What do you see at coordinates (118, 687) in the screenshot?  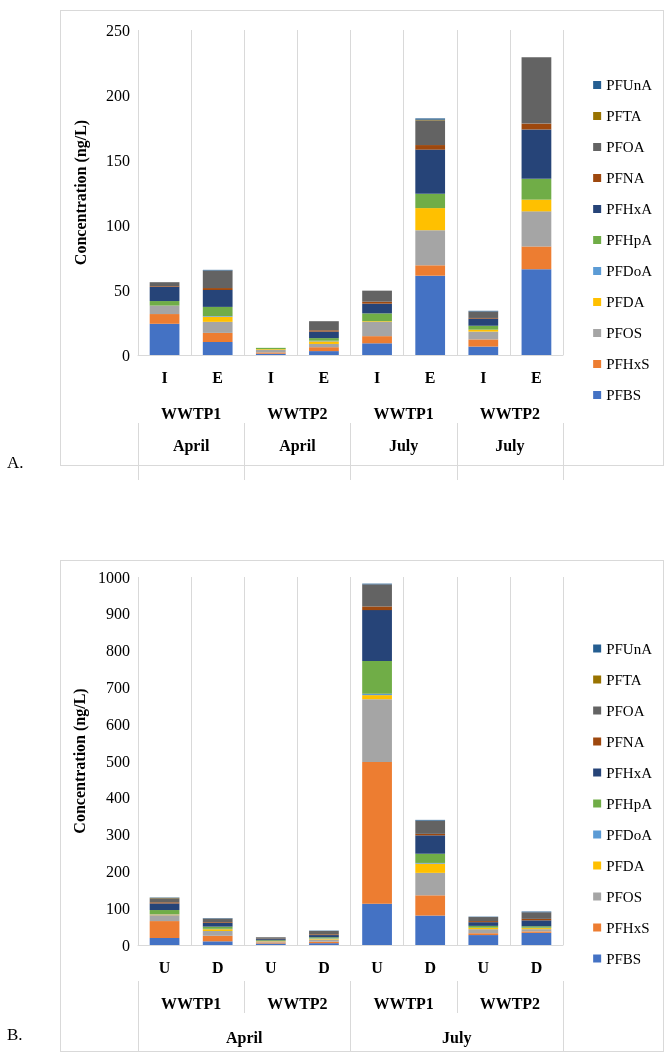 I see `y-tick-label: 700` at bounding box center [118, 687].